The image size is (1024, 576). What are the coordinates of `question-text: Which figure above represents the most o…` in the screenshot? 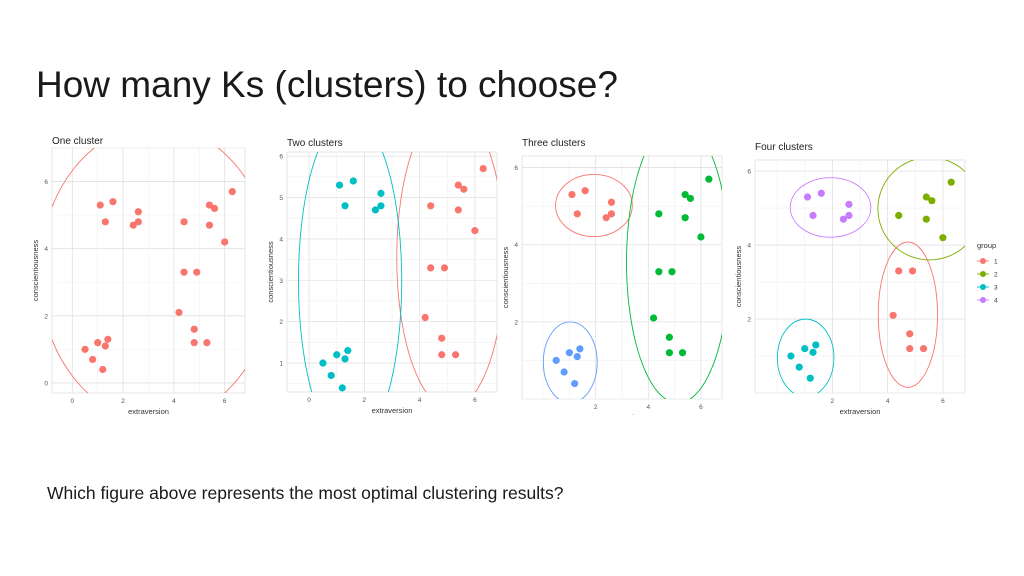 It's located at (305, 493).